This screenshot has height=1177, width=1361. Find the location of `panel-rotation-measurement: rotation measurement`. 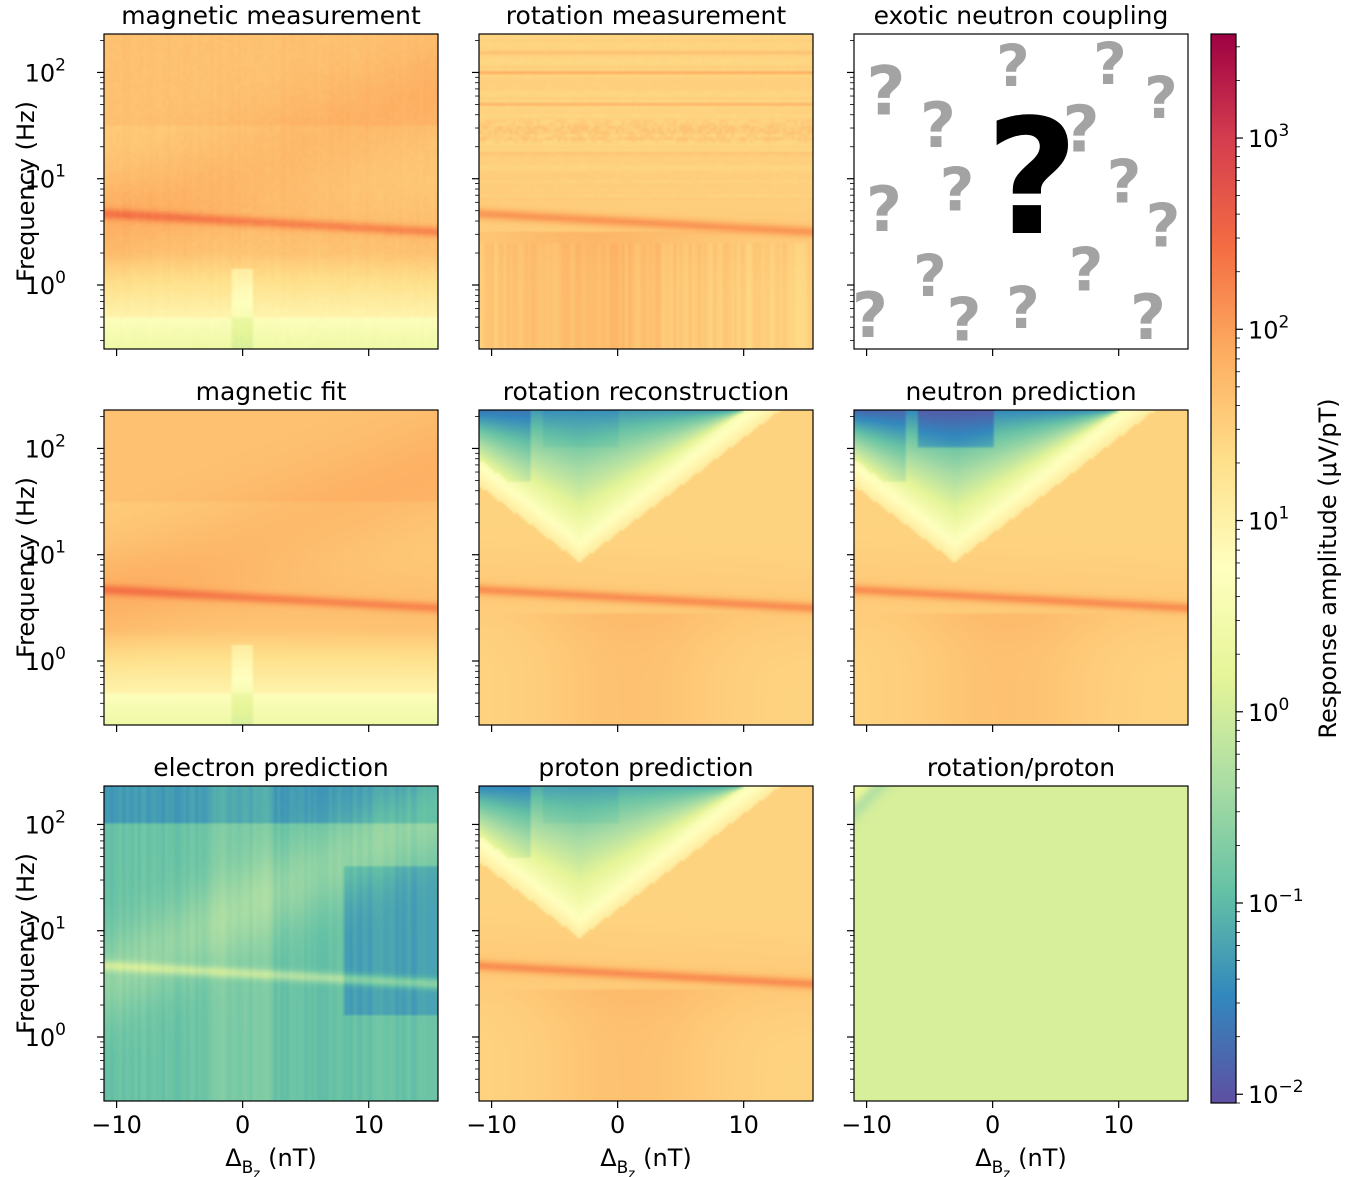

panel-rotation-measurement: rotation measurement is located at coordinates (643, 178).